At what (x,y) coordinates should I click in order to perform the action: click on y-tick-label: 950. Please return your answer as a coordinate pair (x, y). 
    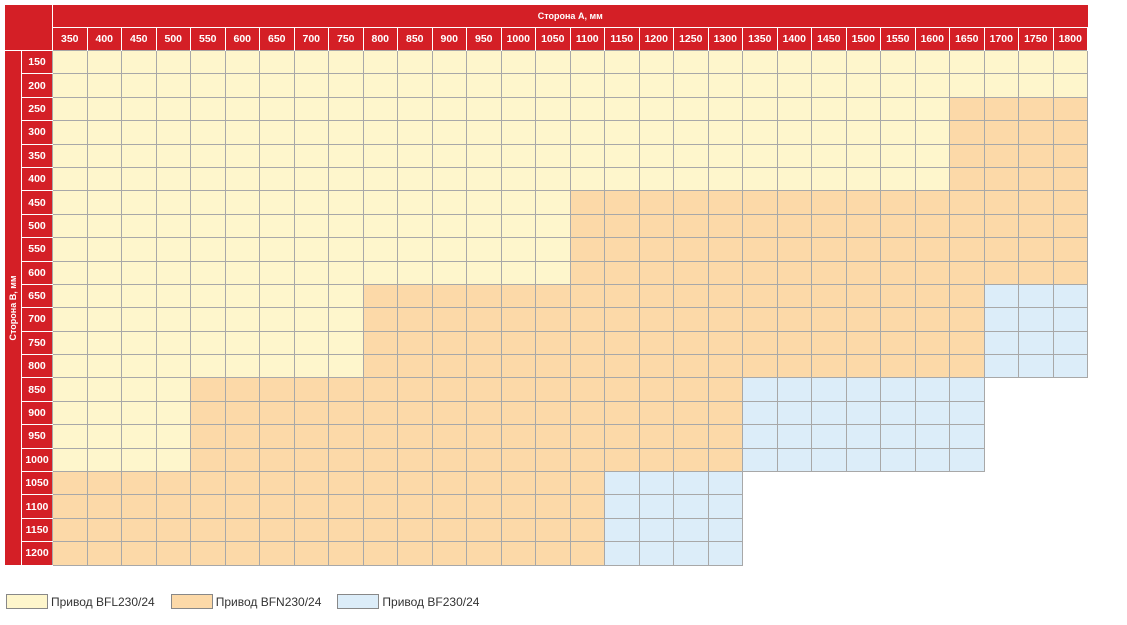
    Looking at the image, I should click on (37, 436).